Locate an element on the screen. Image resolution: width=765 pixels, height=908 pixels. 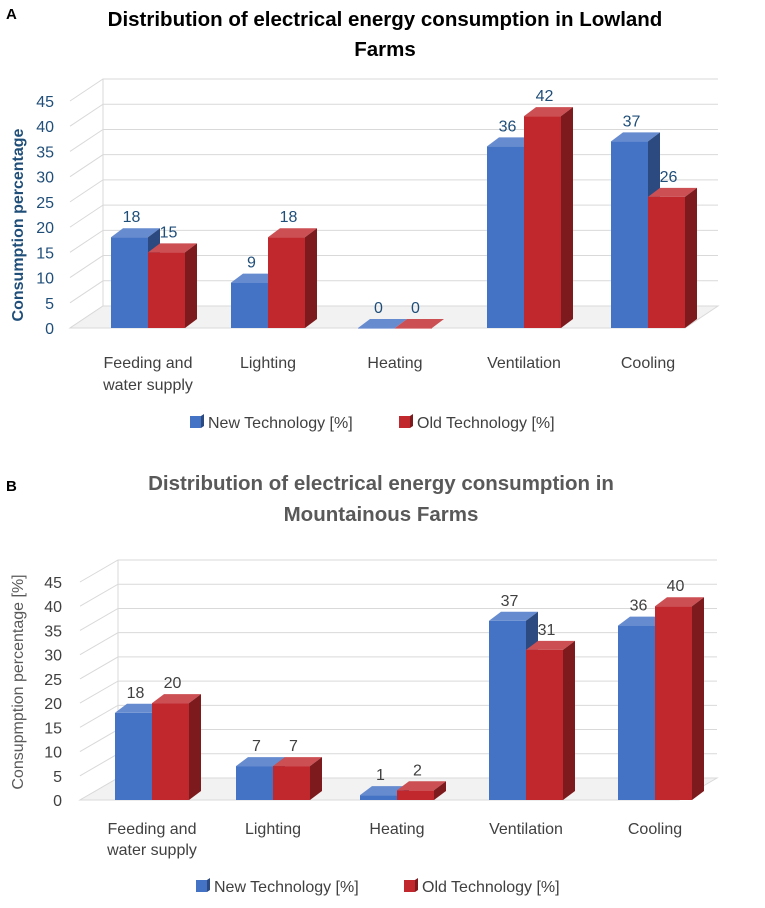
legend-swatch is located at coordinates (201, 886).